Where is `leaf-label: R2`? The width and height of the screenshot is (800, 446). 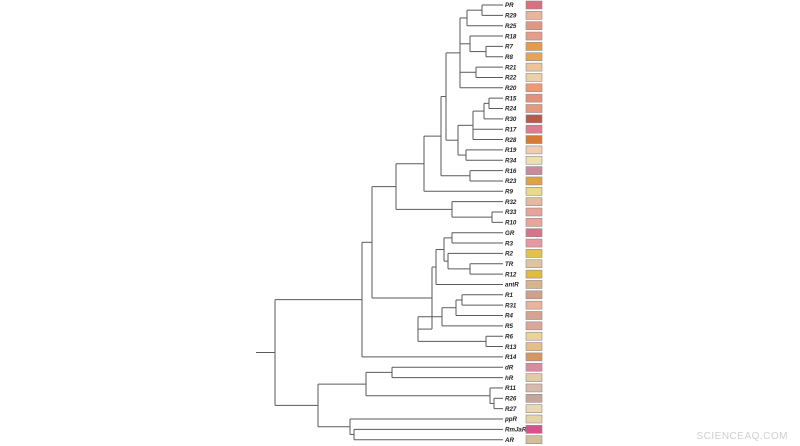
leaf-label: R2 is located at coordinates (509, 254).